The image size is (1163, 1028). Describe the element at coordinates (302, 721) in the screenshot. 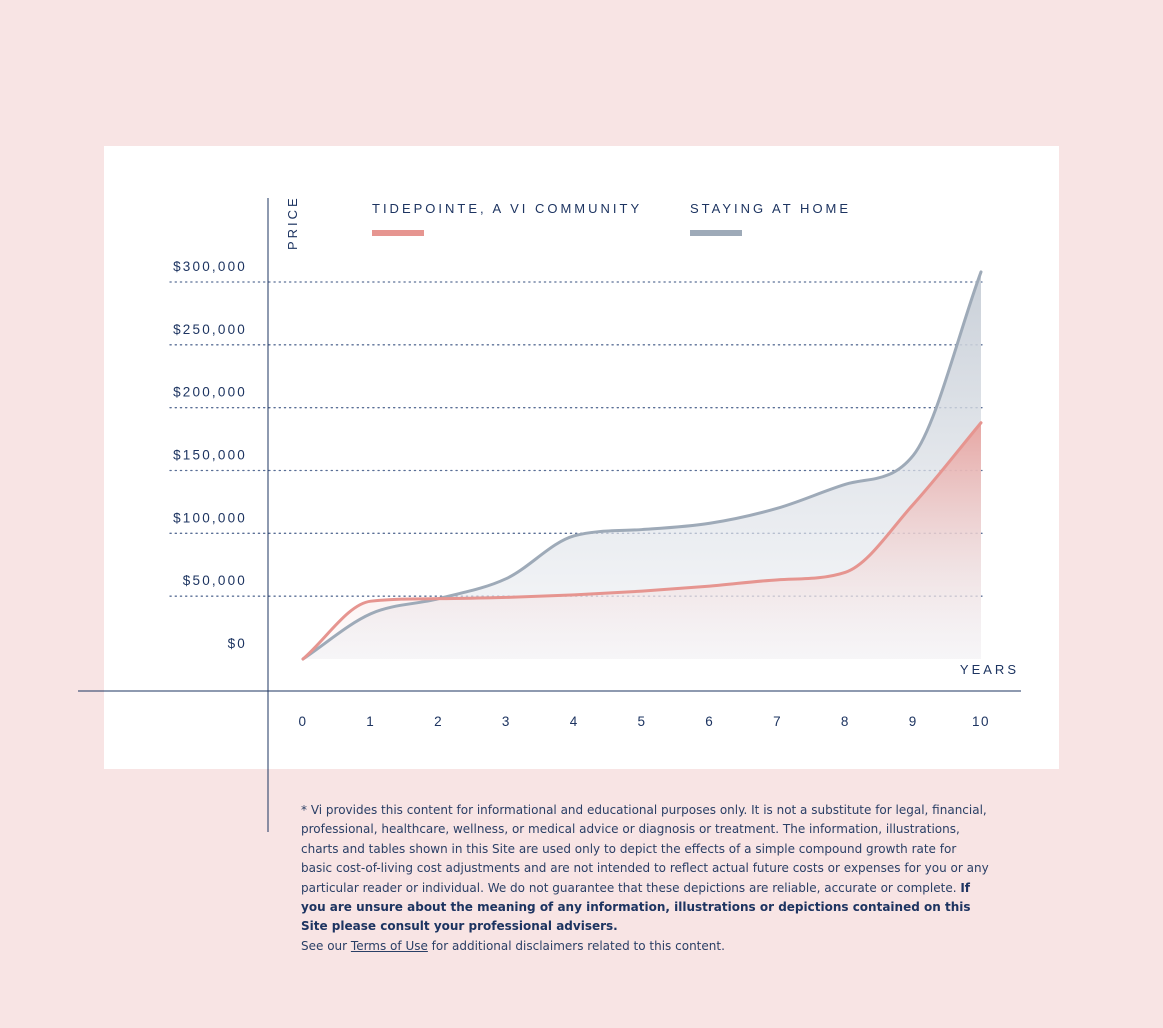

I see `x-tick-label: 0` at that location.